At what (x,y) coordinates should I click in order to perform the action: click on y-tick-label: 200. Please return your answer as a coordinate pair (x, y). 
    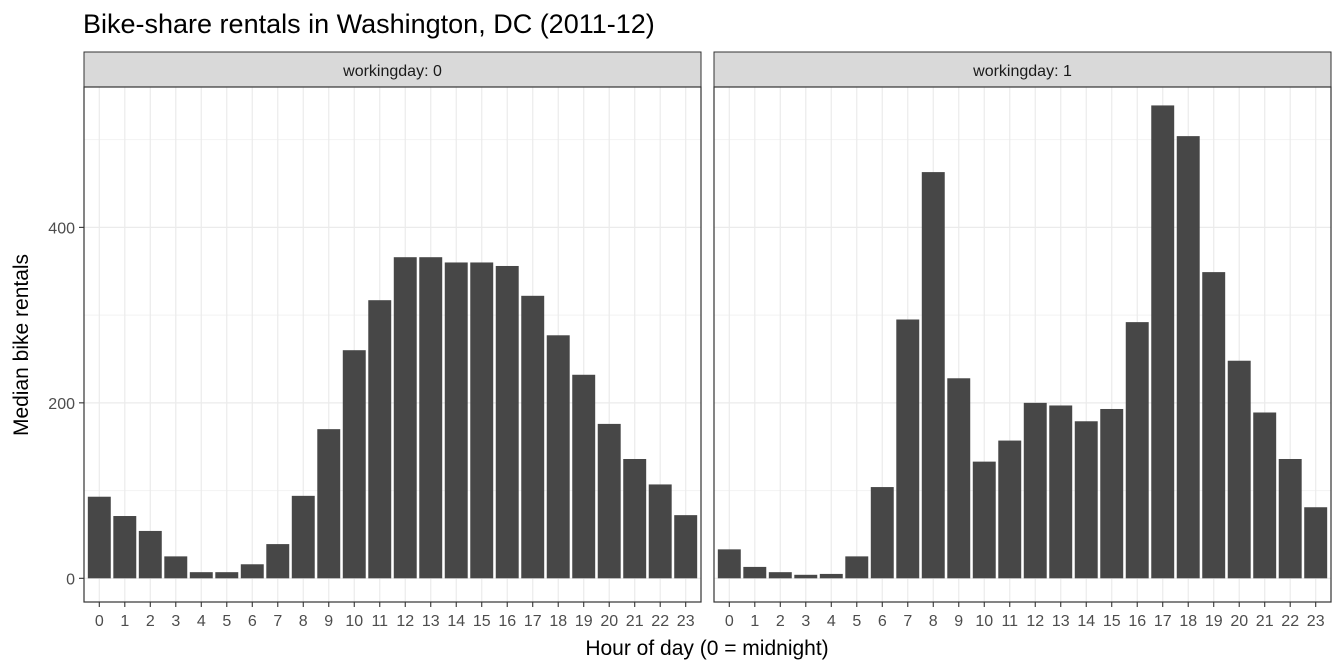
    Looking at the image, I should click on (61, 404).